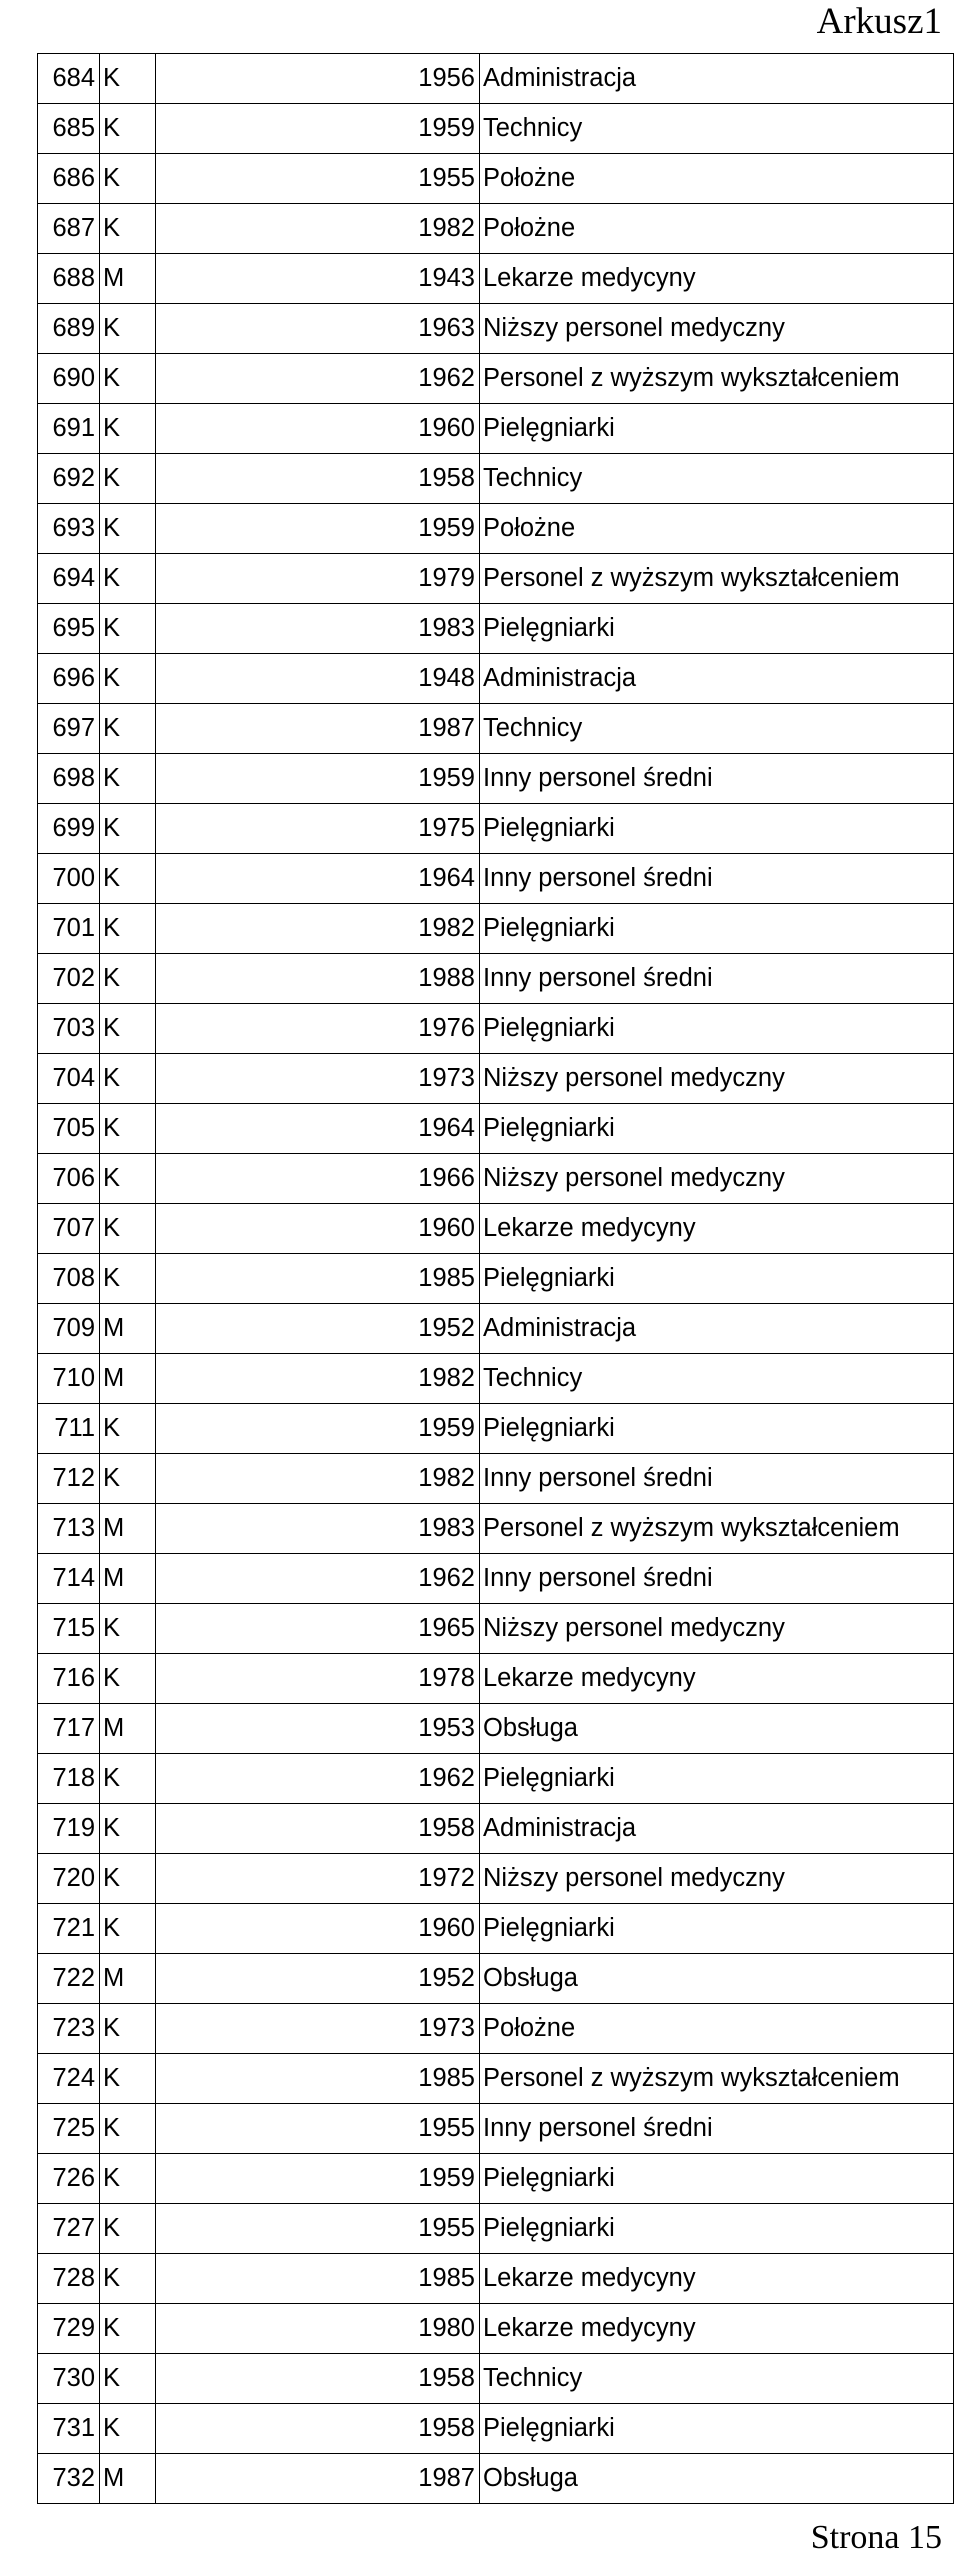 The height and width of the screenshot is (2560, 960). I want to click on cell-row-number: 703, so click(68, 1028).